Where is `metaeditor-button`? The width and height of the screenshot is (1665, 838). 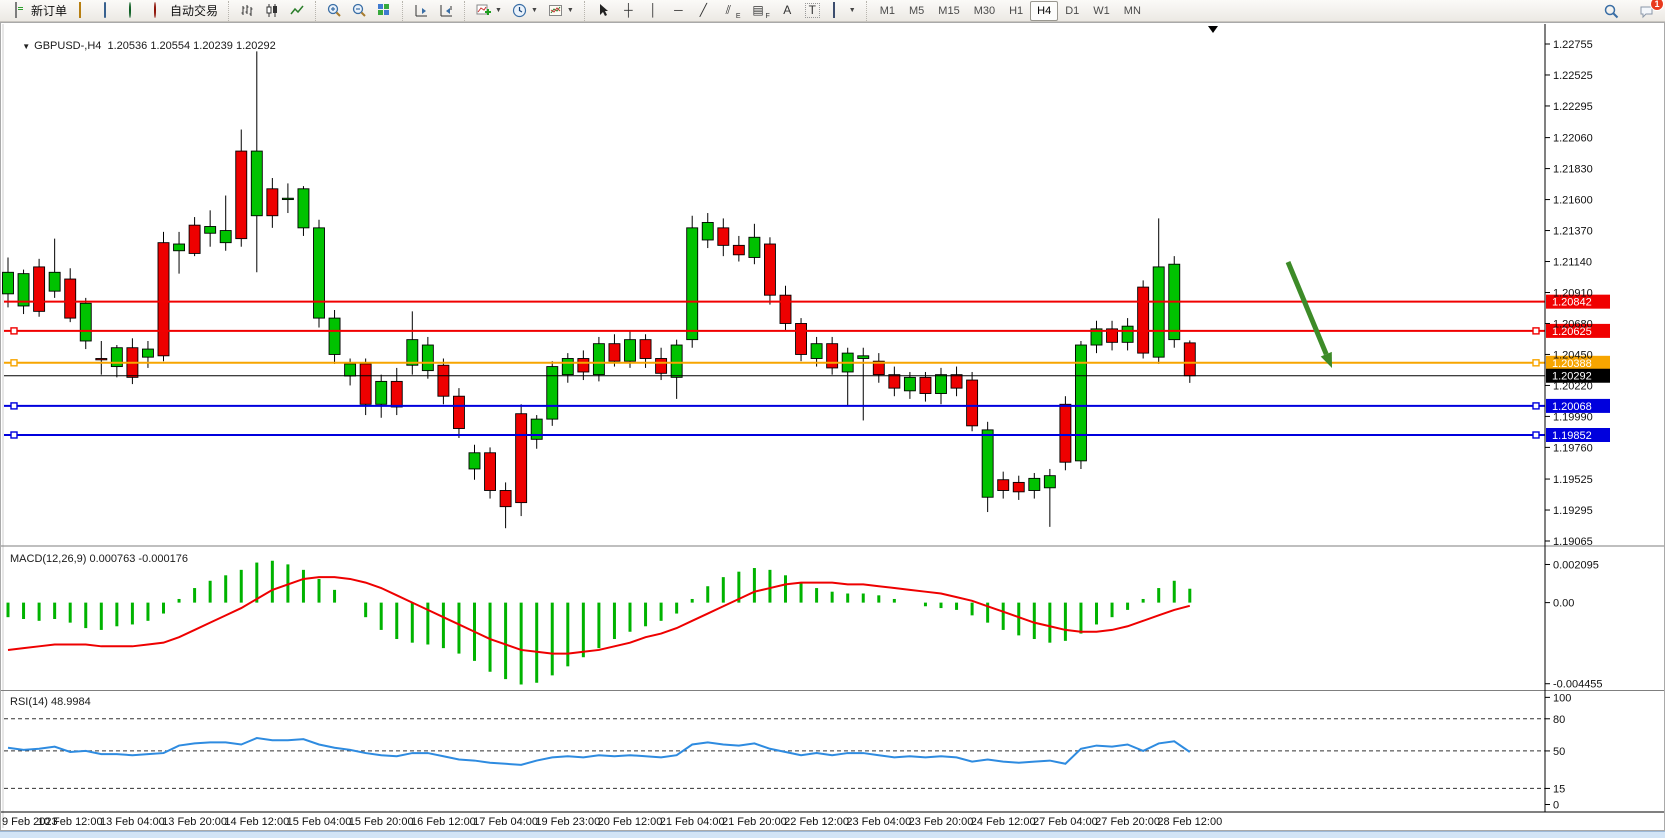
metaeditor-button is located at coordinates (84, 11).